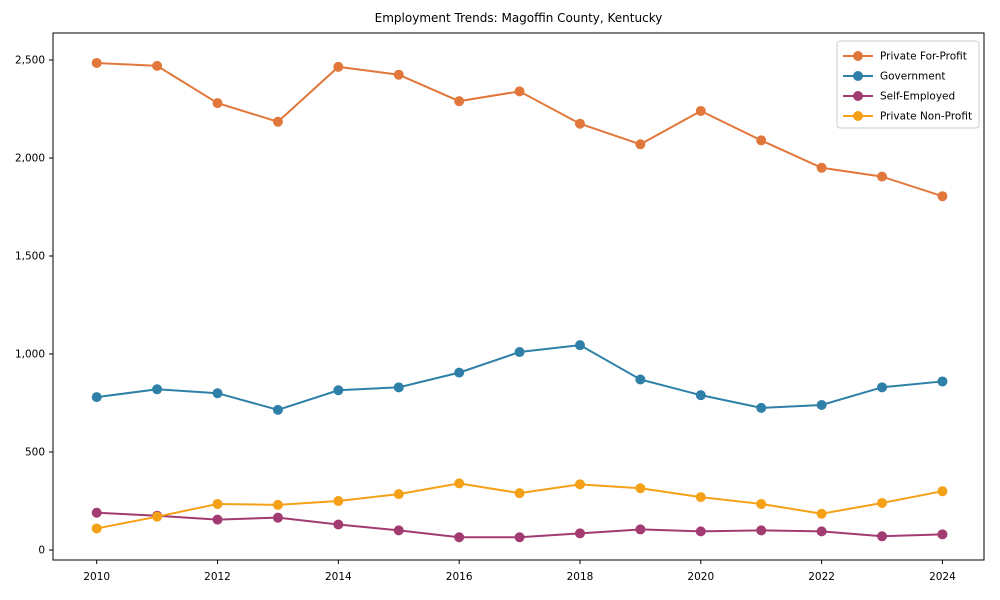 This screenshot has width=1000, height=600. Describe the element at coordinates (217, 577) in the screenshot. I see `x-tick-label: 2012` at that location.